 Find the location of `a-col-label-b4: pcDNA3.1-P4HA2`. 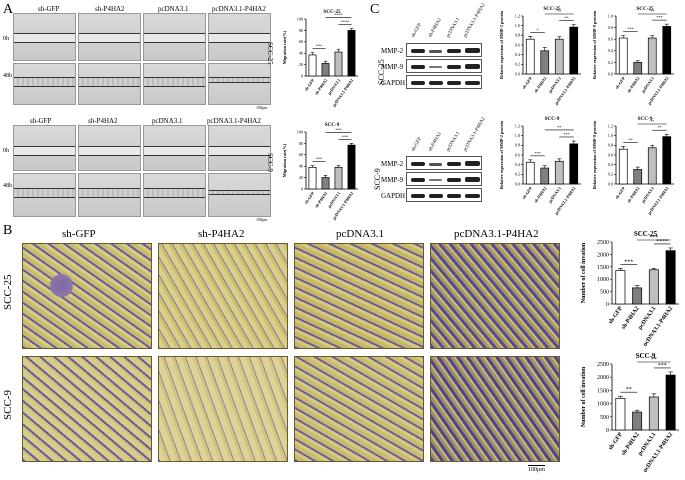

a-col-label-b4: pcDNA3.1-P4HA2 is located at coordinates (234, 121).